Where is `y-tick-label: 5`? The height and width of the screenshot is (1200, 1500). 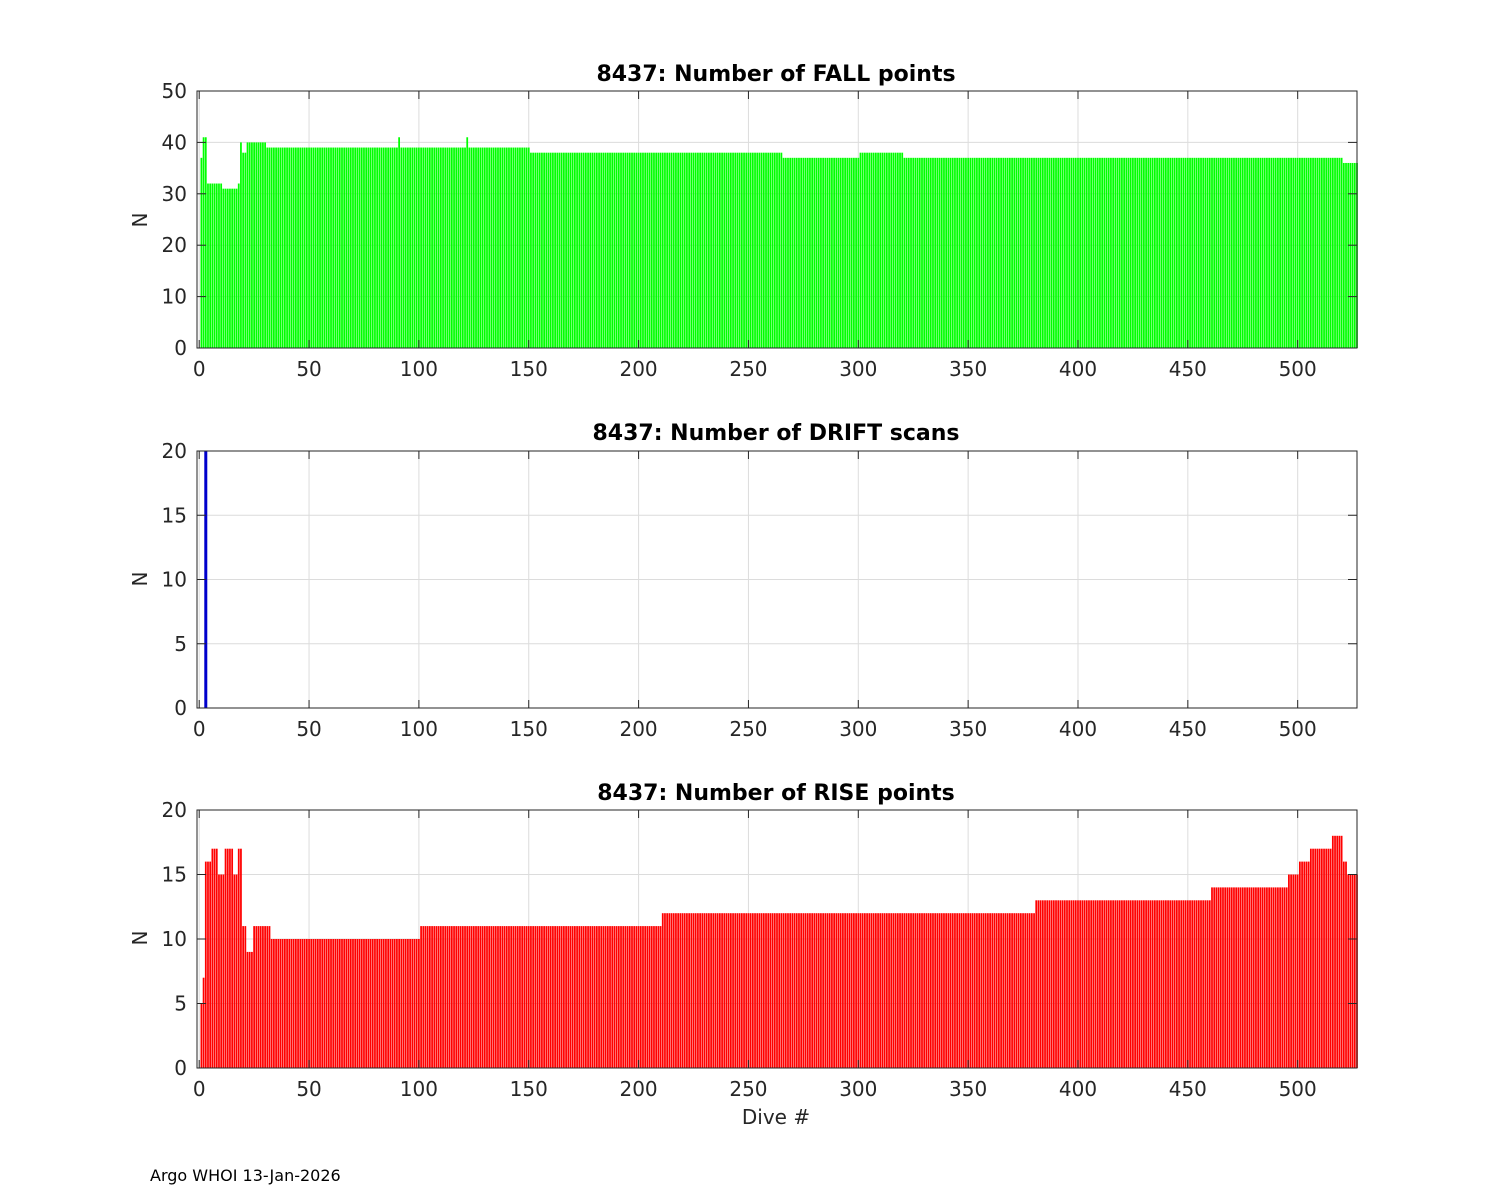 y-tick-label: 5 is located at coordinates (180, 644).